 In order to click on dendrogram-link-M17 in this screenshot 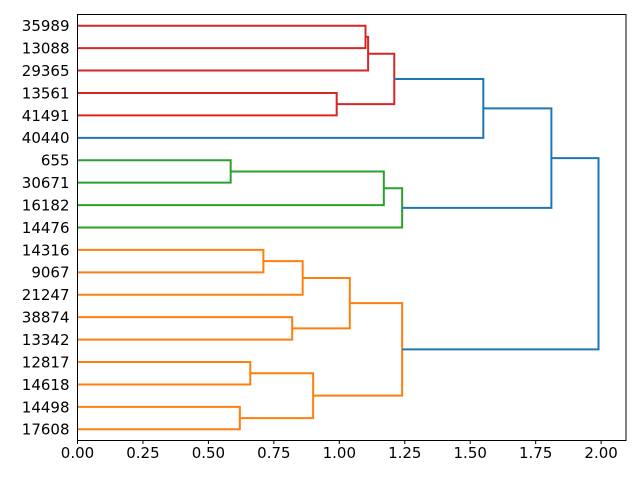, I will do `click(501, 254)`.